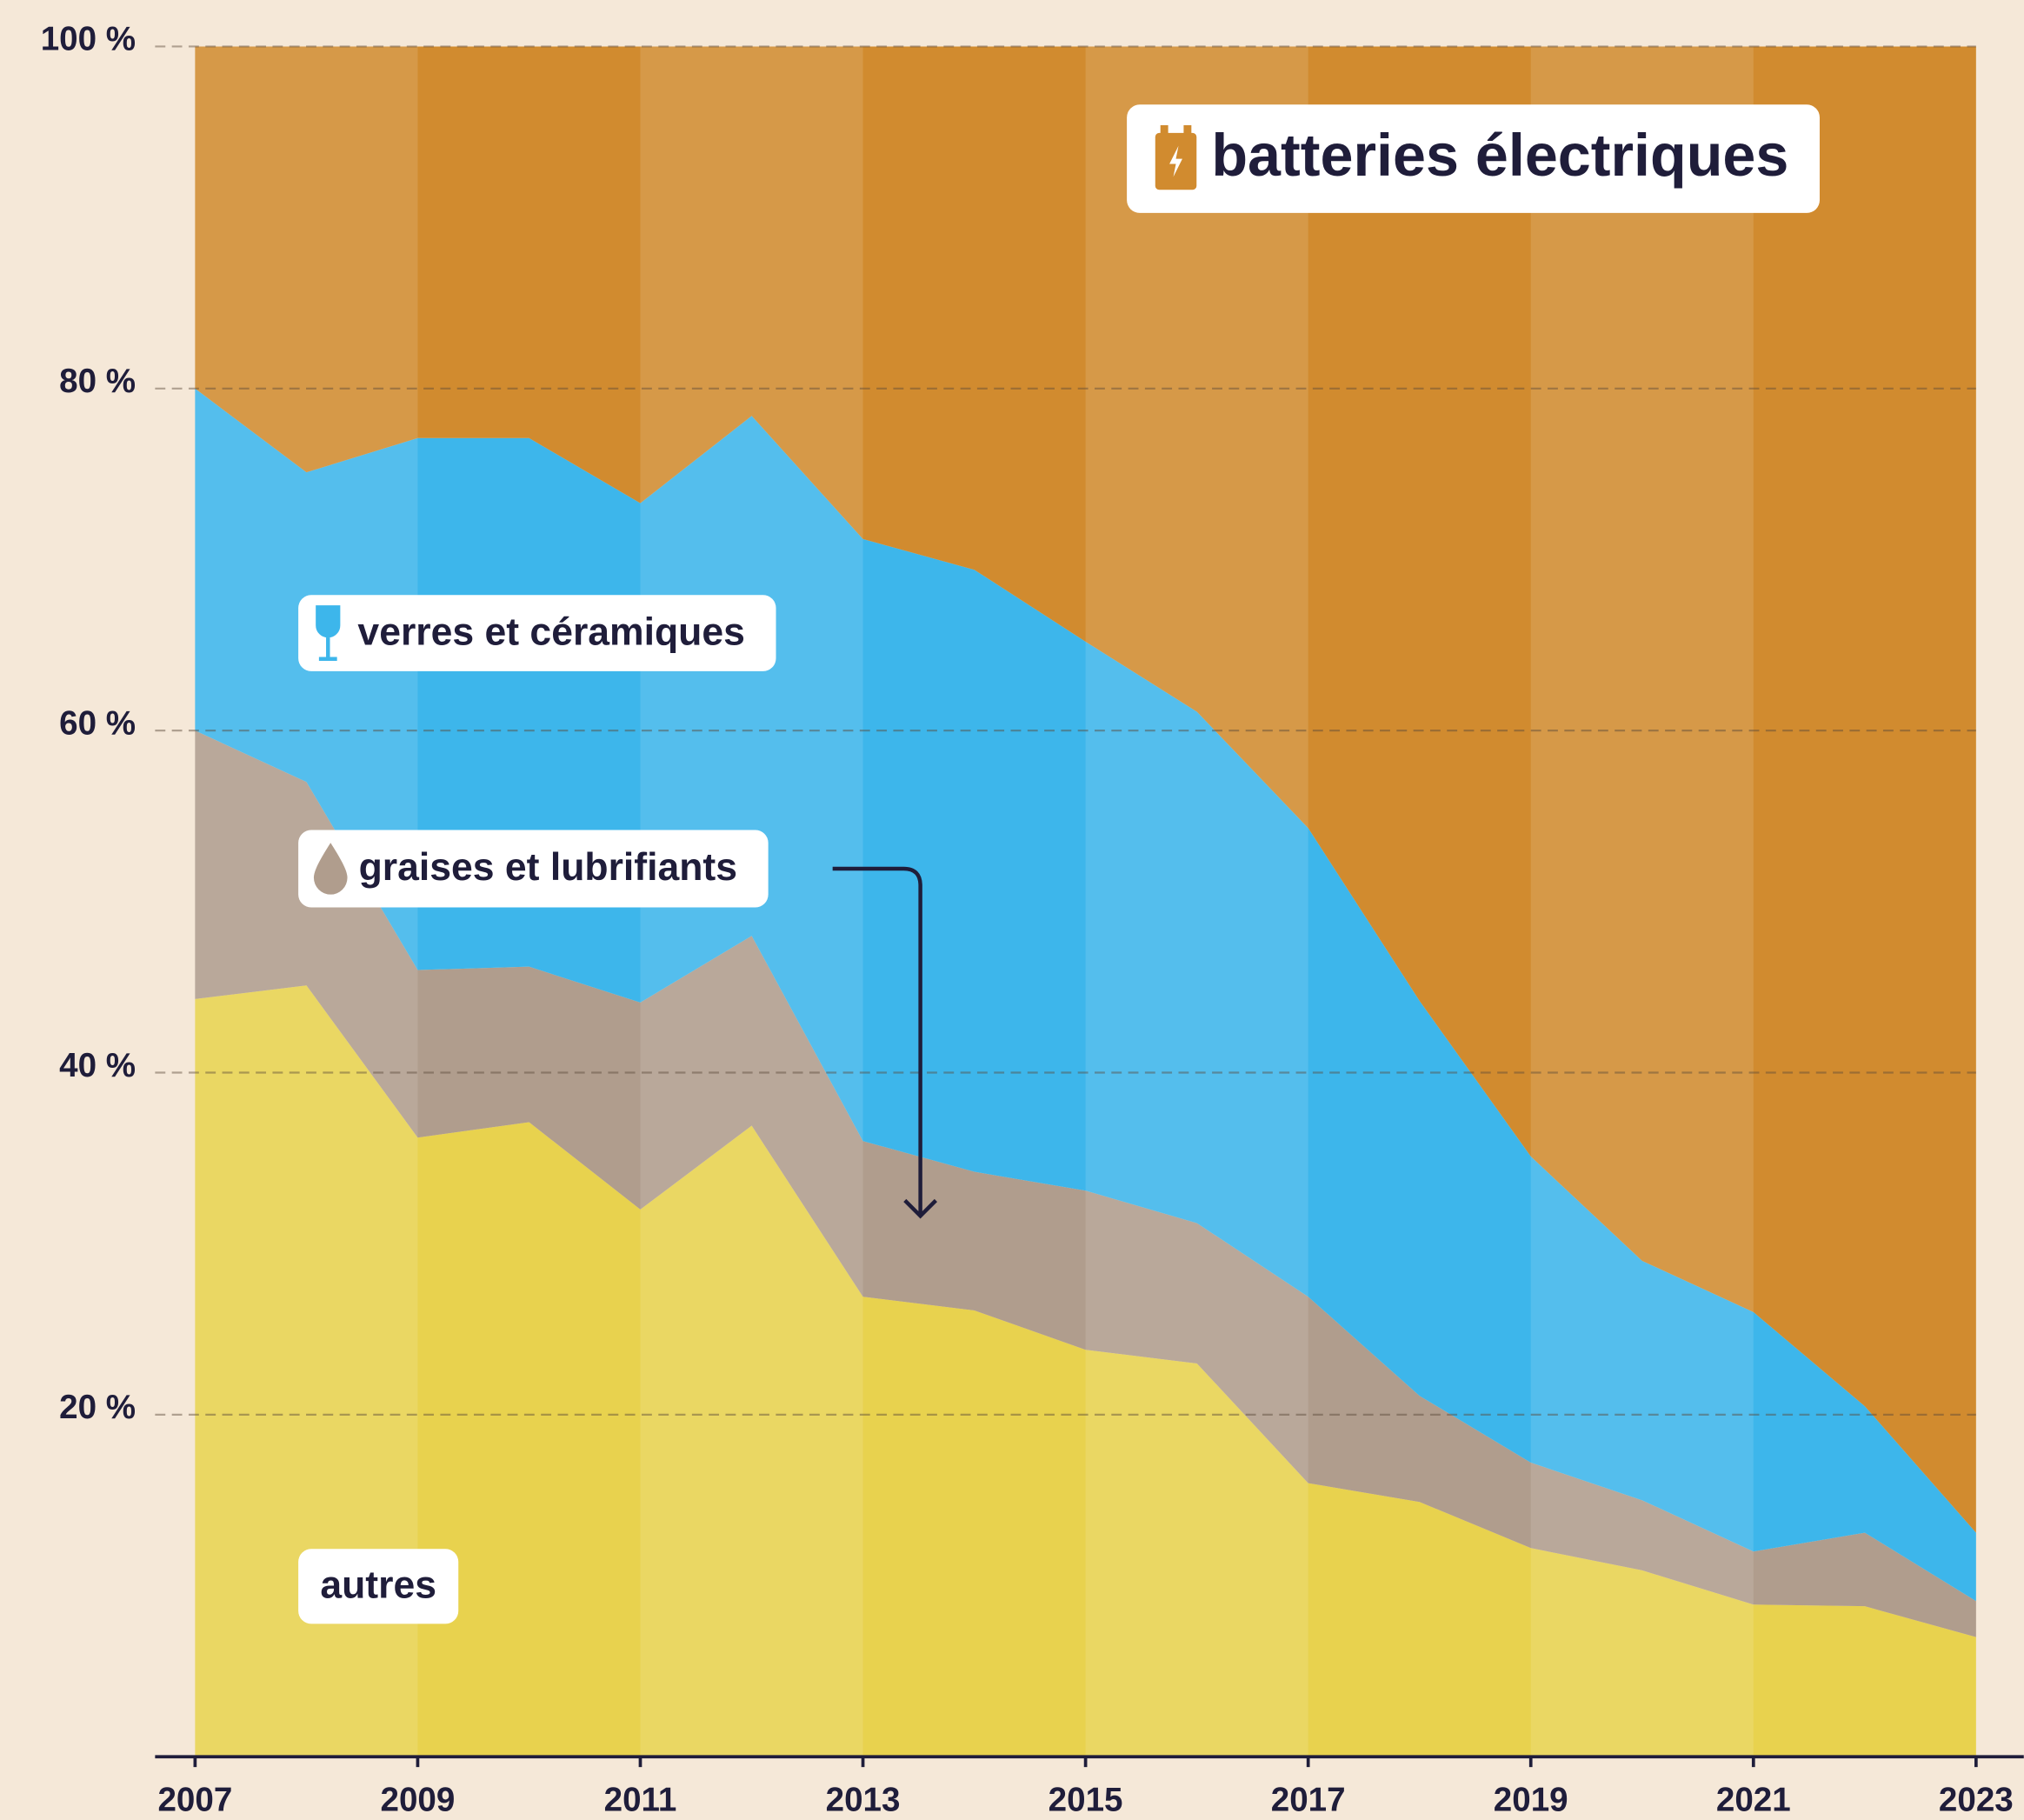 This screenshot has width=2024, height=1820. Describe the element at coordinates (1531, 1799) in the screenshot. I see `x-tick-label: 2019` at that location.